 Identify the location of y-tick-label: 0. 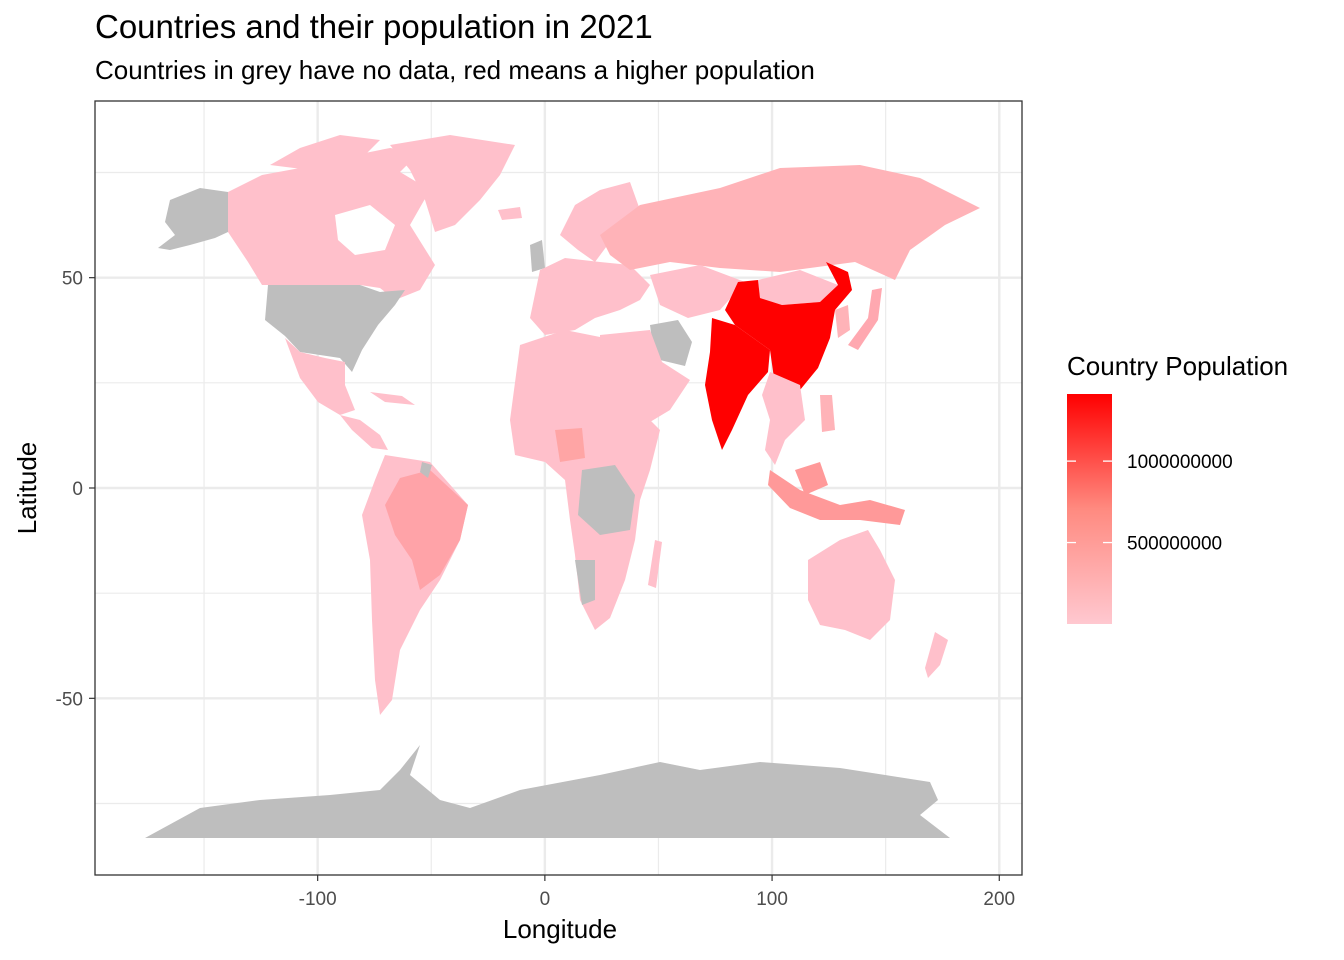
(77, 489).